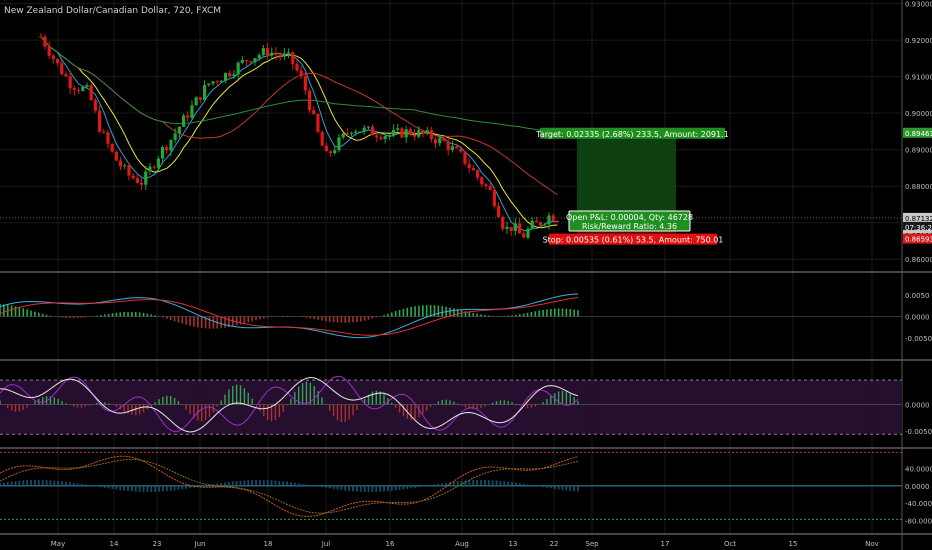  Describe the element at coordinates (58, 544) in the screenshot. I see `time-tick-label: May` at that location.